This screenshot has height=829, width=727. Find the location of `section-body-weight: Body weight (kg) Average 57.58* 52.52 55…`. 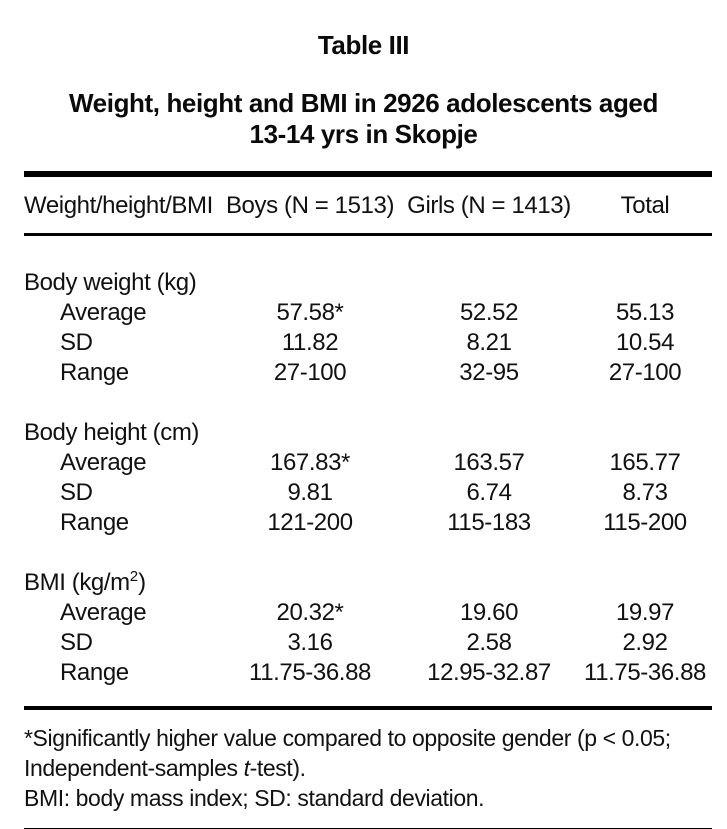

section-body-weight: Body weight (kg) Average 57.58* 52.52 55… is located at coordinates (368, 325).